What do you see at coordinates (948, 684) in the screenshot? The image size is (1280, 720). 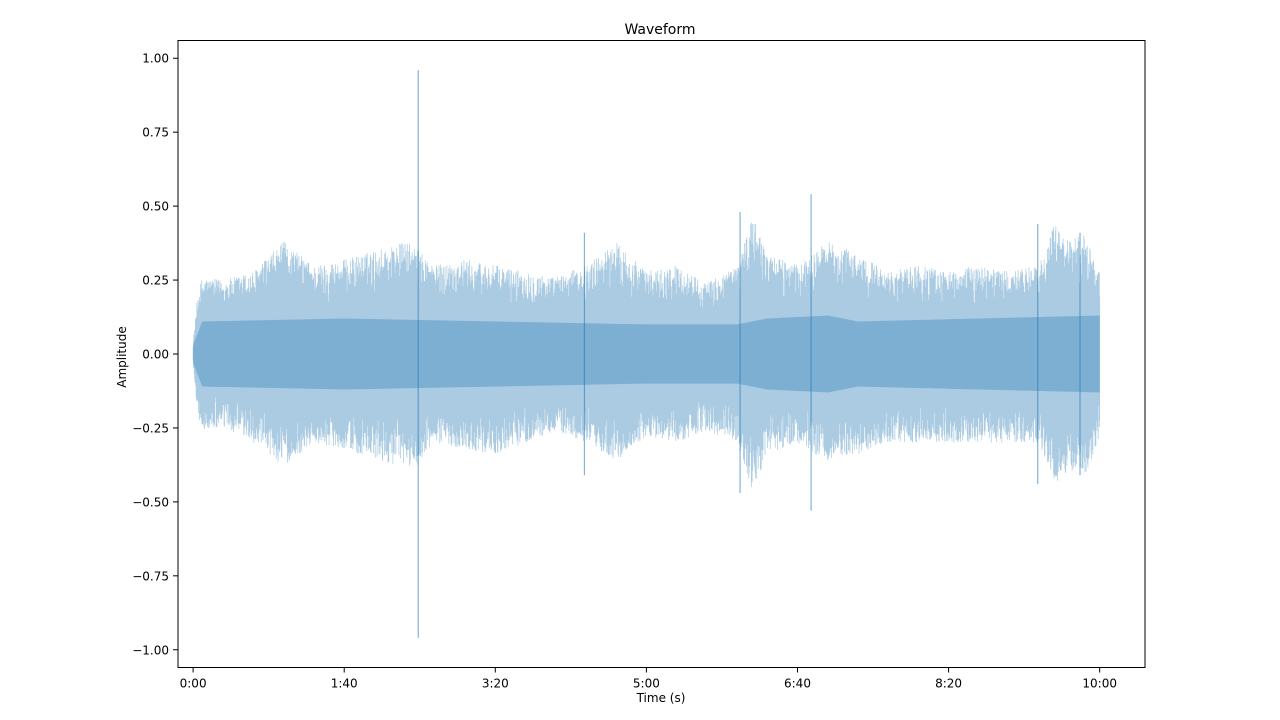 I see `x-tick-label: 8:20` at bounding box center [948, 684].